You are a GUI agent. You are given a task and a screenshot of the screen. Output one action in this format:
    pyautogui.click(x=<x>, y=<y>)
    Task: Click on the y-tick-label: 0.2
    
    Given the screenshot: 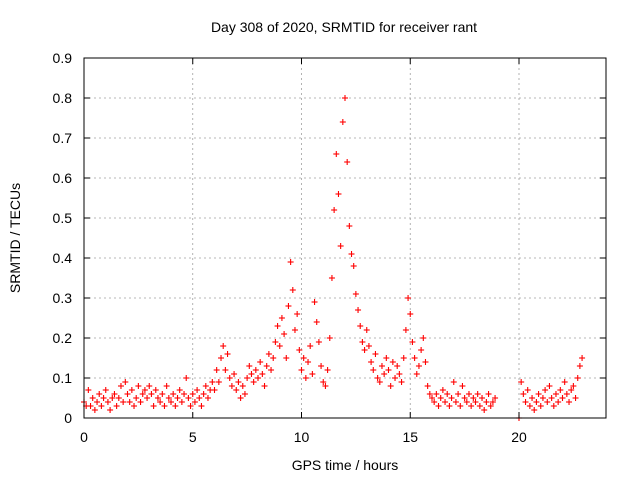 What is the action you would take?
    pyautogui.click(x=63, y=338)
    